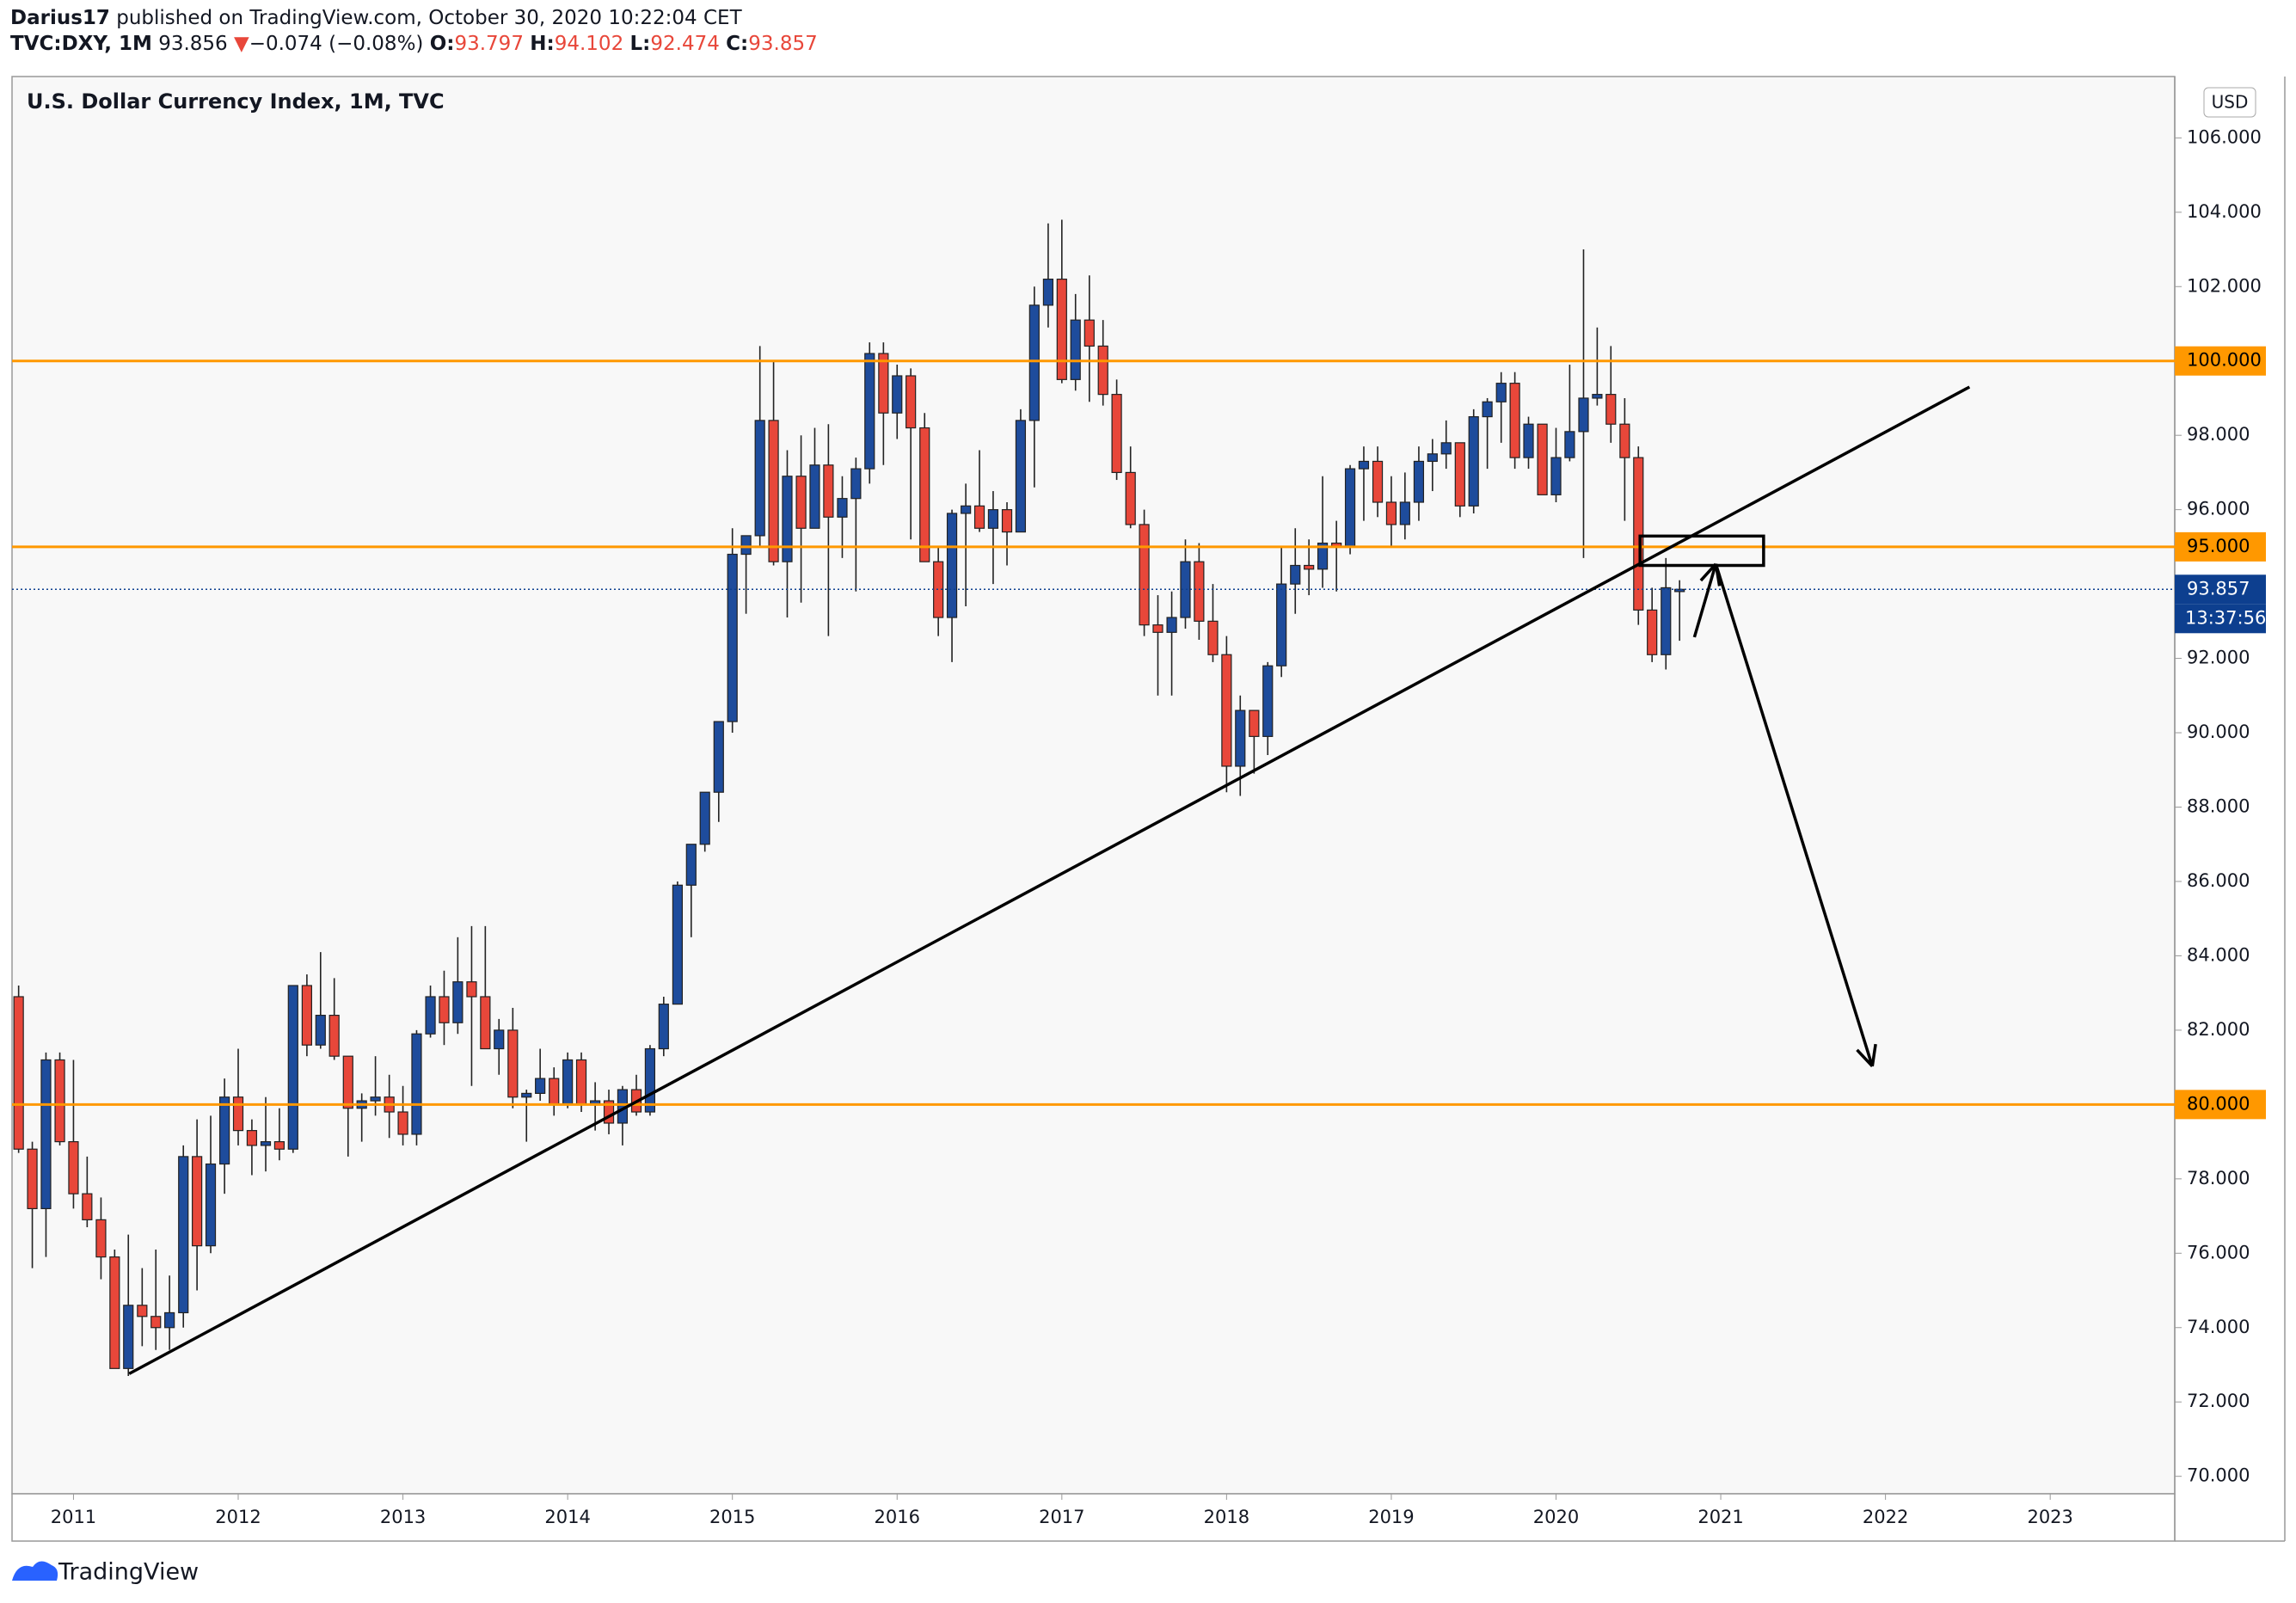  I want to click on level-label: 95.000, so click(2218, 546).